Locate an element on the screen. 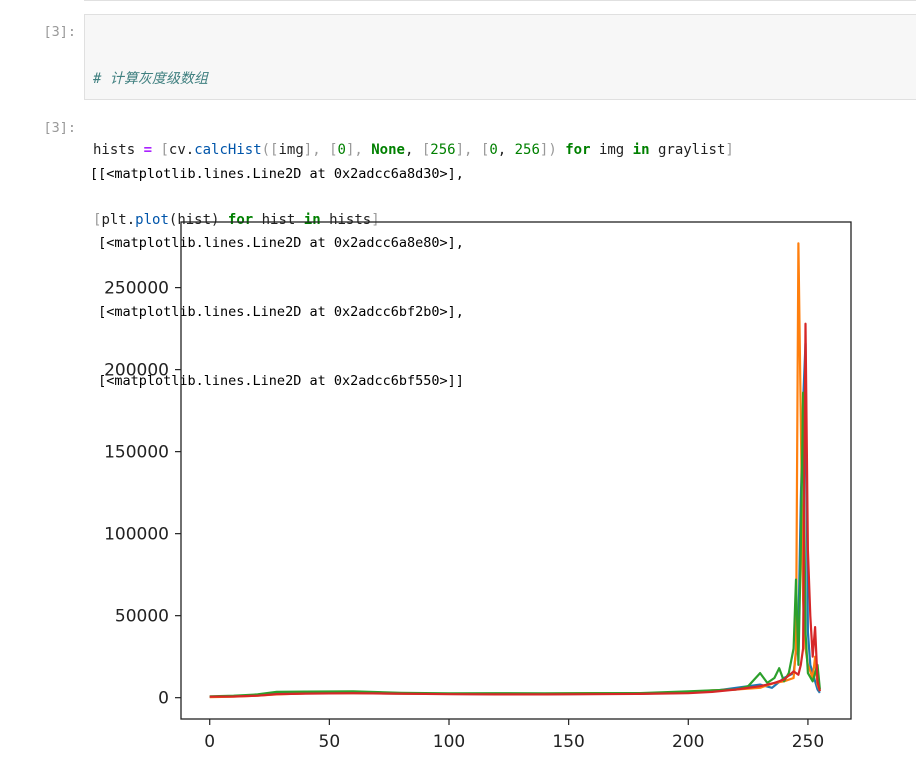 This screenshot has width=916, height=777. x-tick-label: 100 is located at coordinates (449, 742).